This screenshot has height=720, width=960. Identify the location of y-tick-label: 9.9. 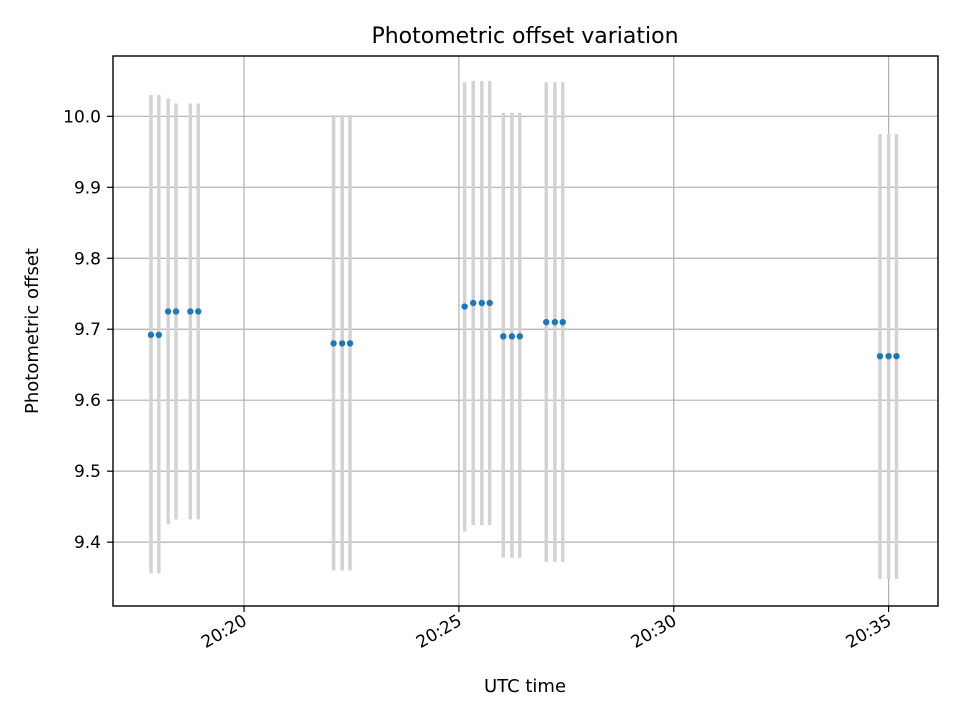
(87, 188).